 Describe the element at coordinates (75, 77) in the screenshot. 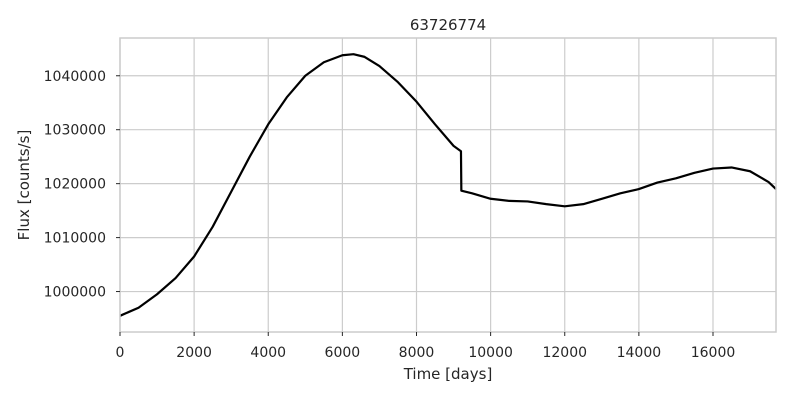

I see `y-tick-label: 1040000` at that location.